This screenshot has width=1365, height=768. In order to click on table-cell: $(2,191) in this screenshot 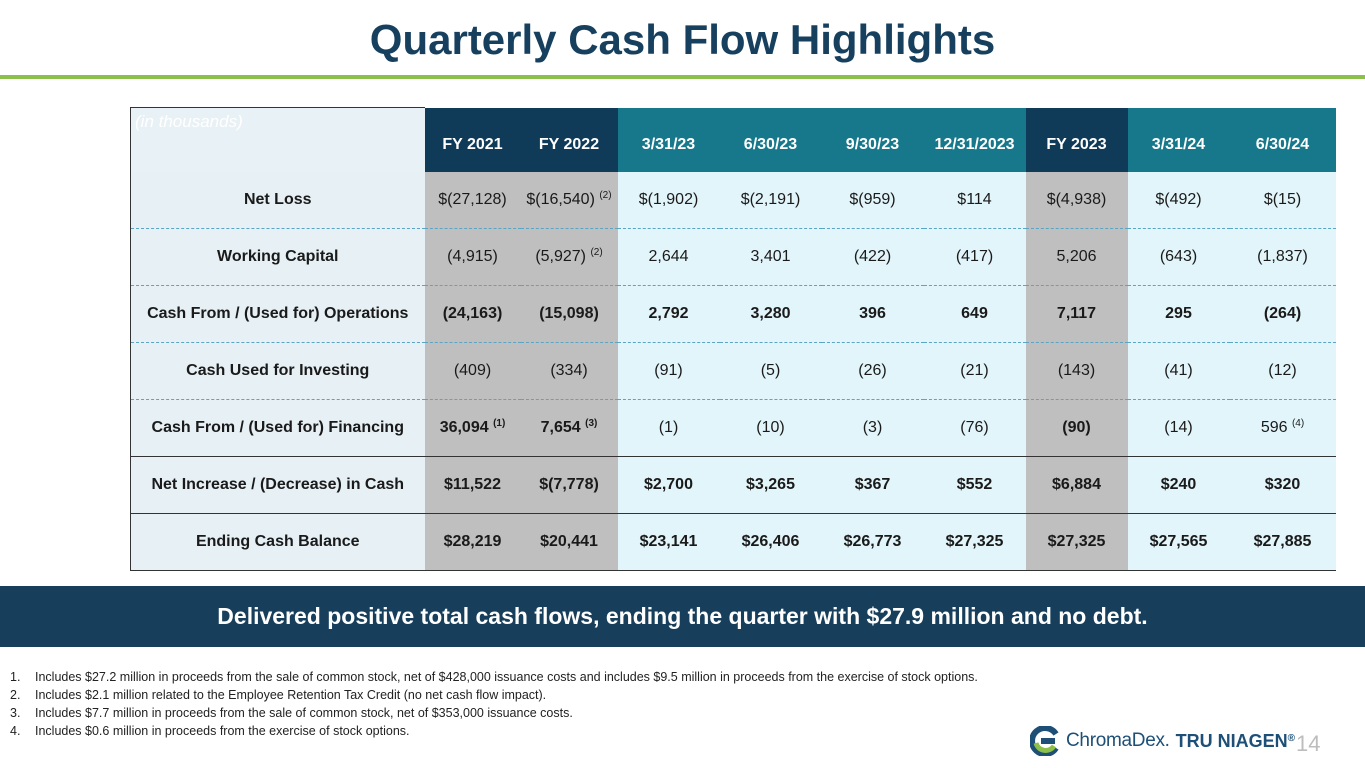, I will do `click(770, 200)`.